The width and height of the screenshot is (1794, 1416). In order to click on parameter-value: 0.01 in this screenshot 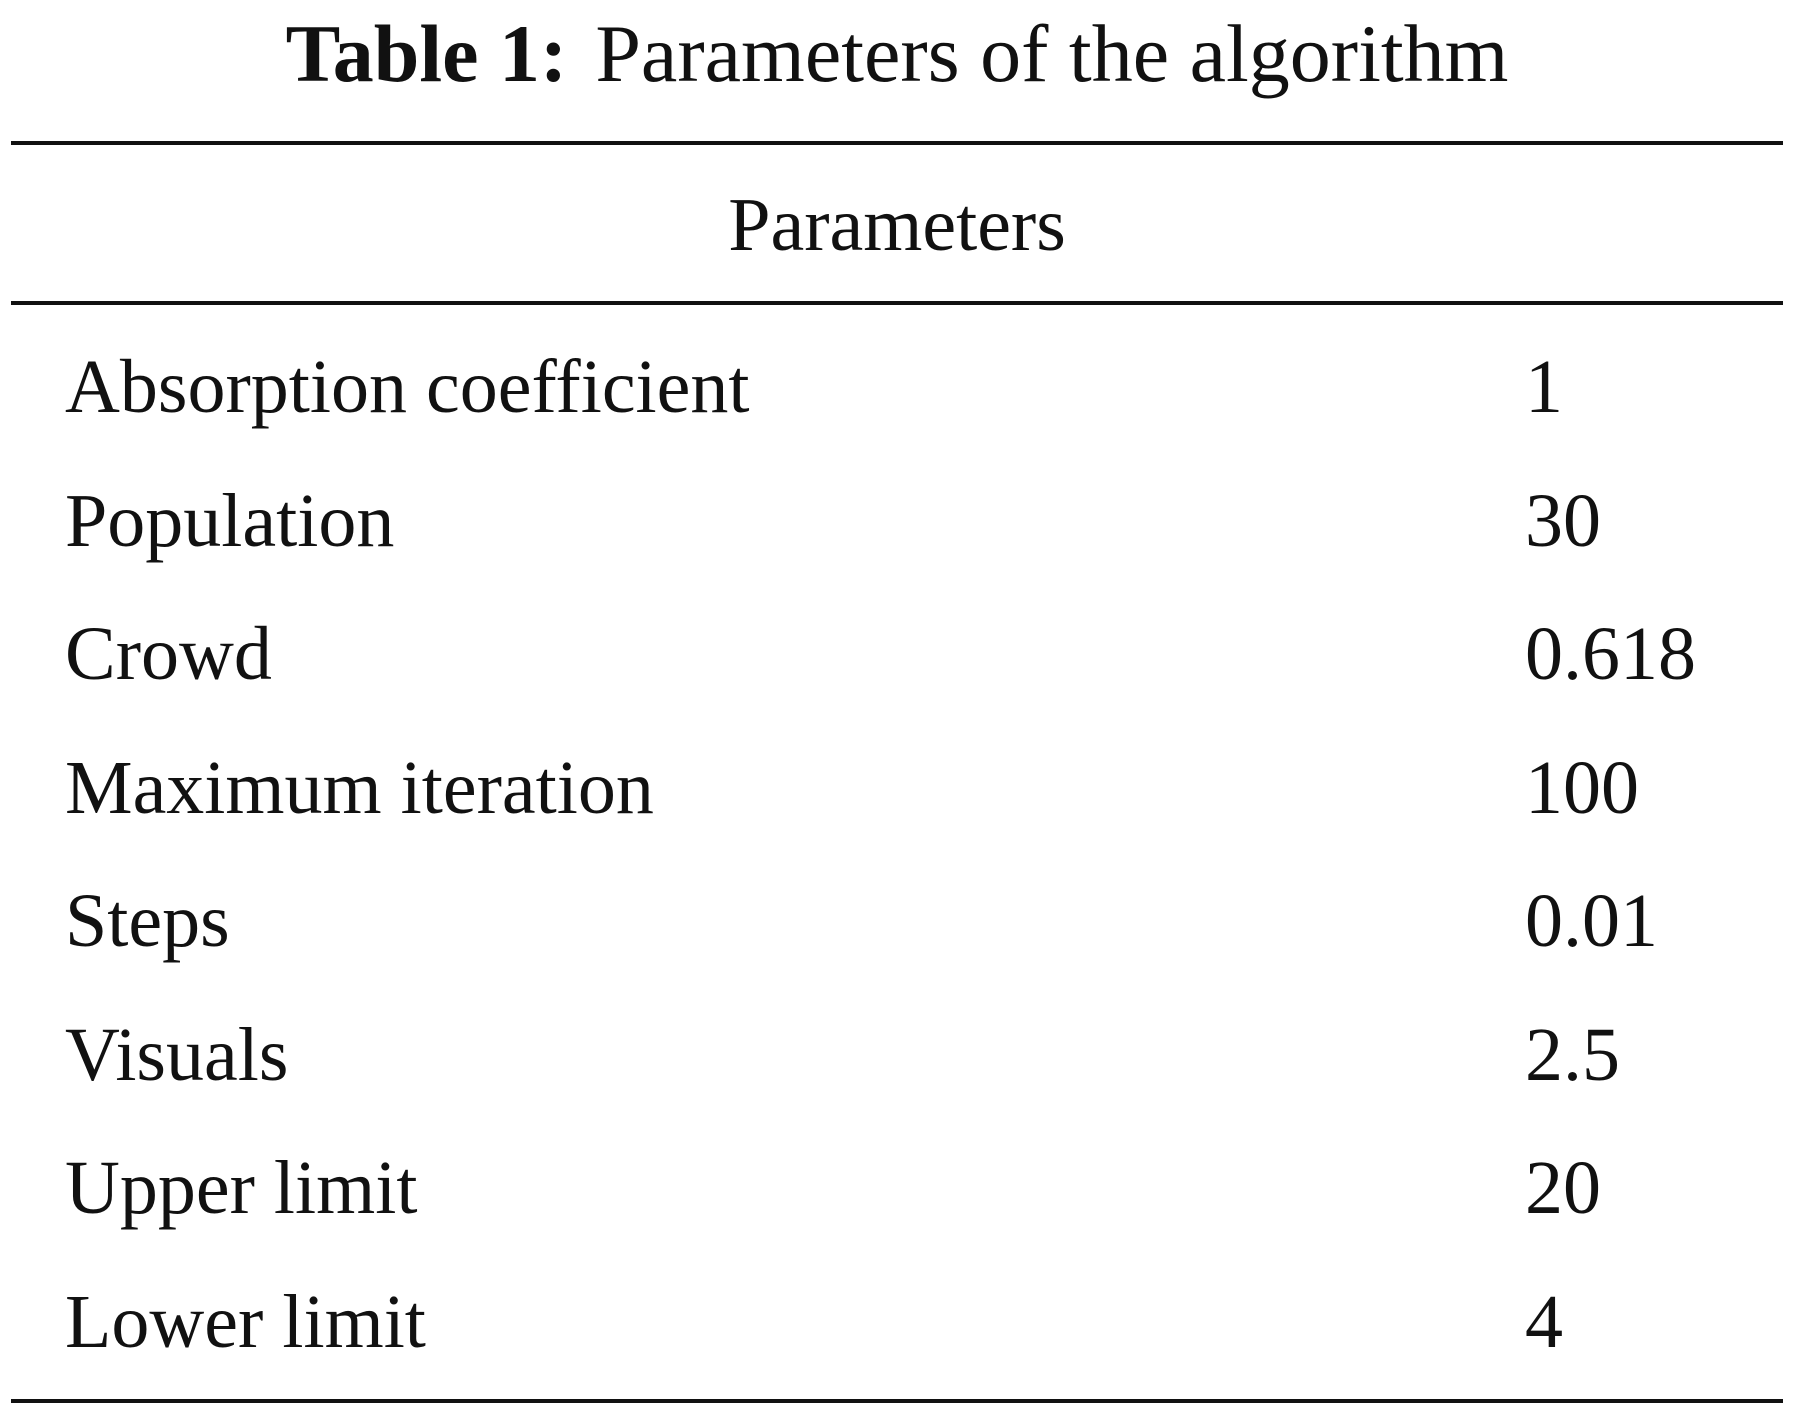, I will do `click(1591, 921)`.